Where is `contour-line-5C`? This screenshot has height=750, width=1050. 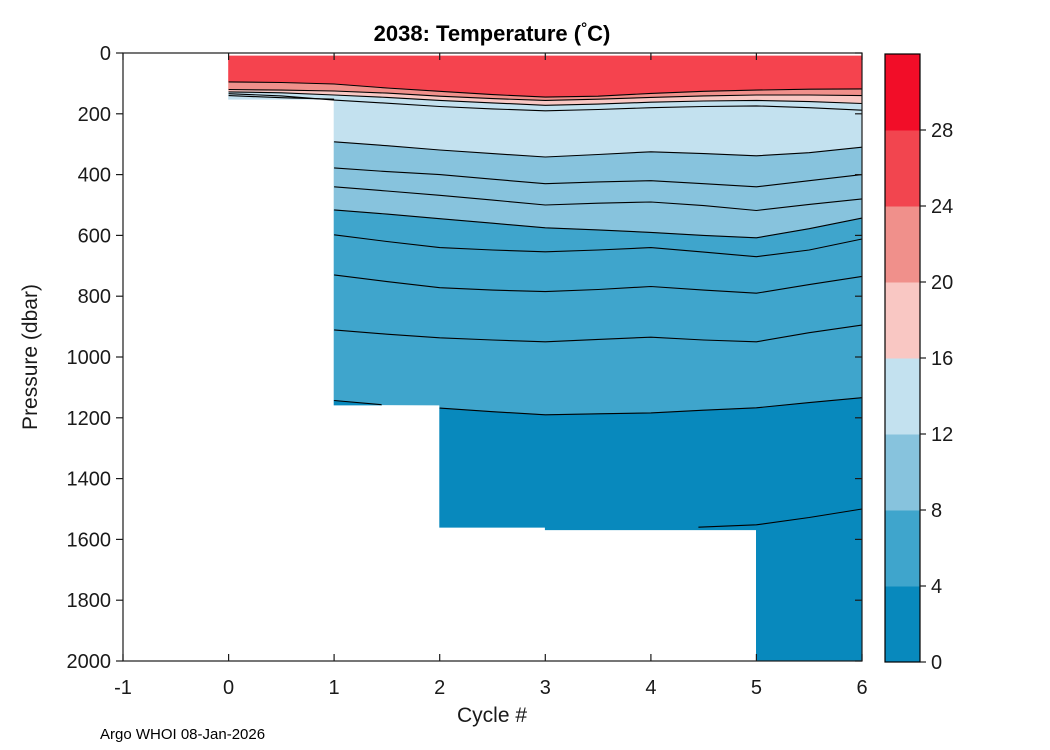 contour-line-5C is located at coordinates (598, 333).